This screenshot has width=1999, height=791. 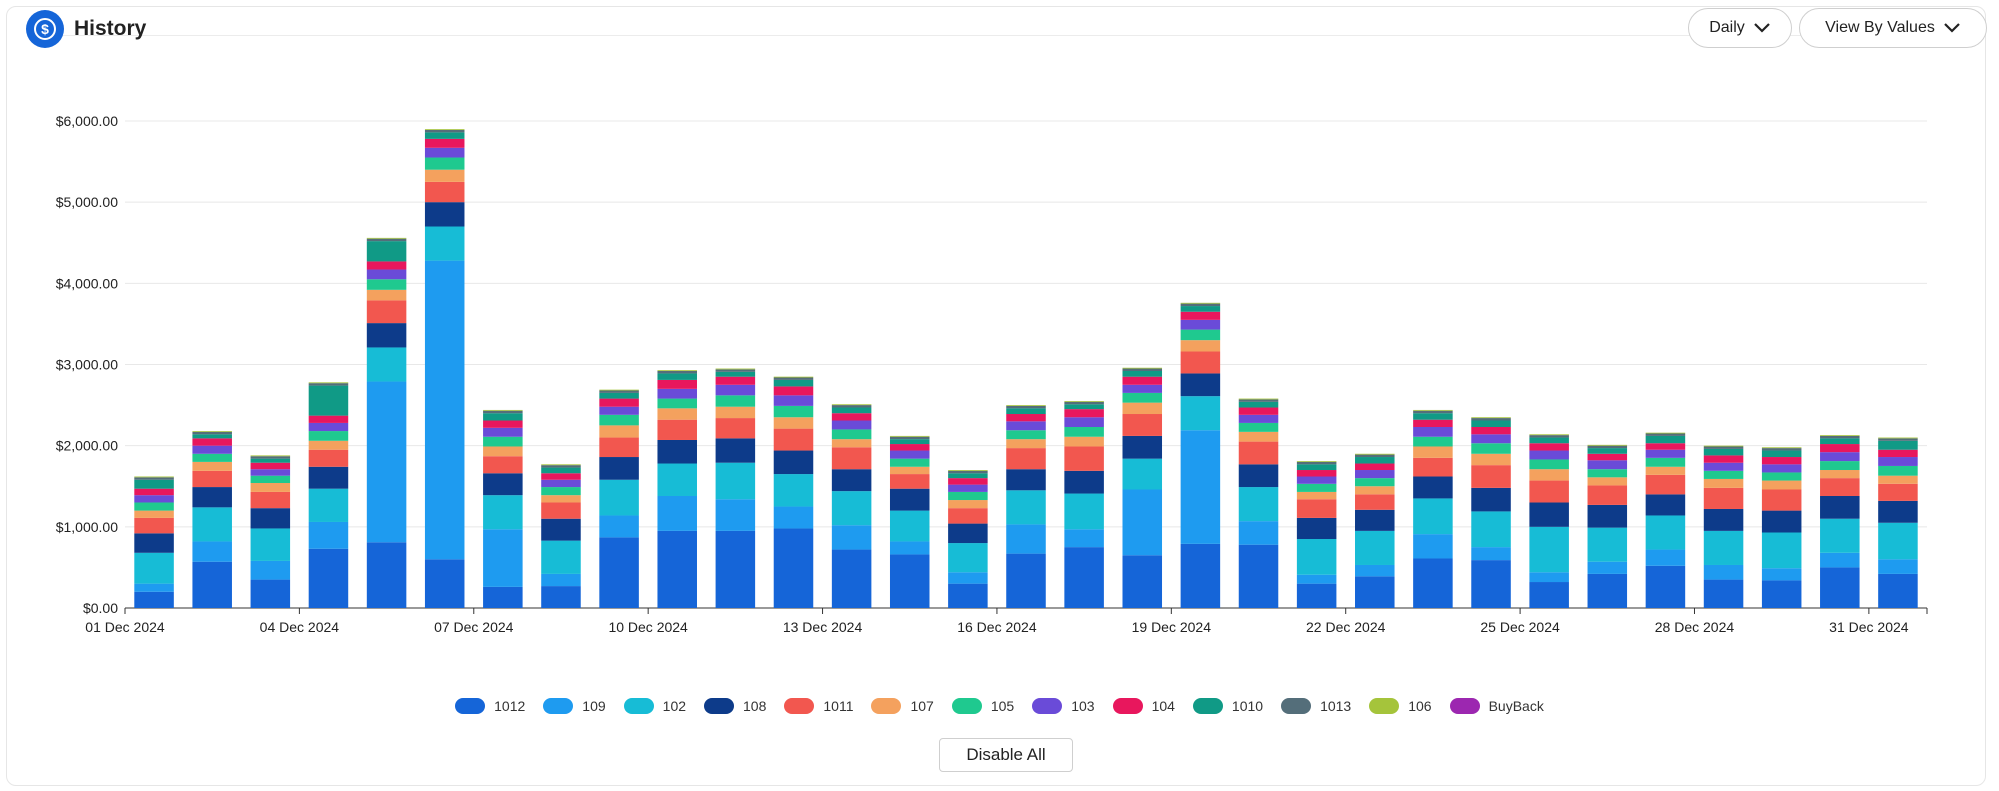 I want to click on legend-item-107: 107, so click(x=902, y=706).